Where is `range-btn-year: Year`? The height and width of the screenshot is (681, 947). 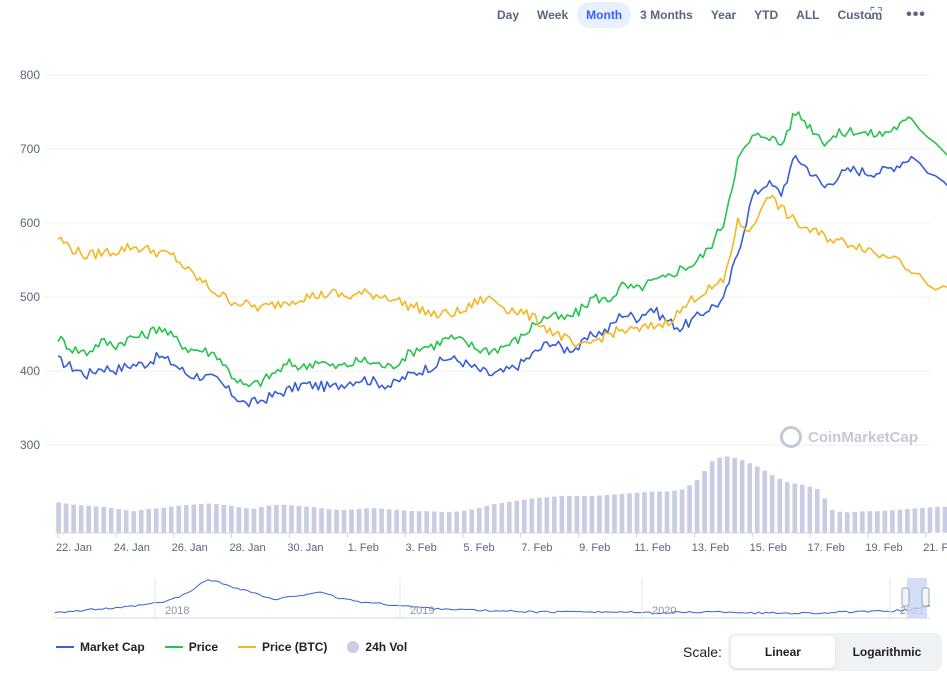
range-btn-year: Year is located at coordinates (723, 15).